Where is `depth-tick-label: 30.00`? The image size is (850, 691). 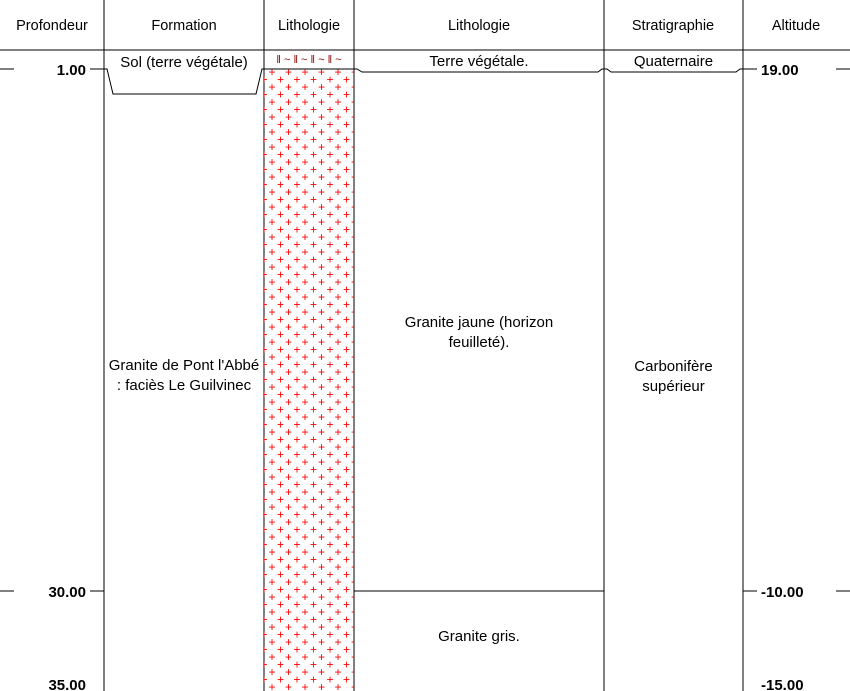 depth-tick-label: 30.00 is located at coordinates (67, 592).